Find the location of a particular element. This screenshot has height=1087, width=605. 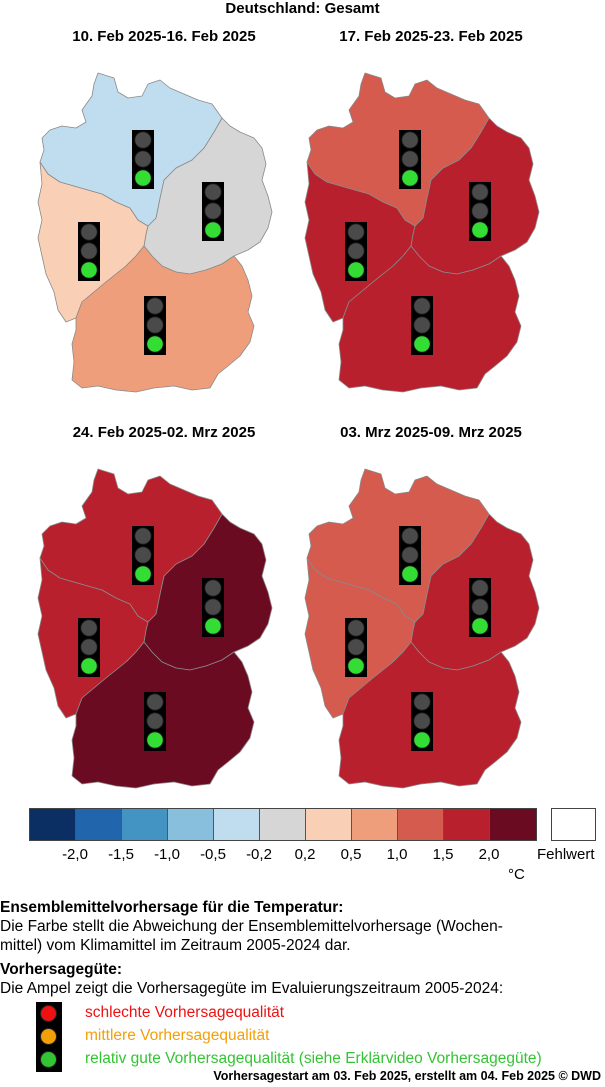

quality-heading: Vorhersagegüte: is located at coordinates (61, 969).